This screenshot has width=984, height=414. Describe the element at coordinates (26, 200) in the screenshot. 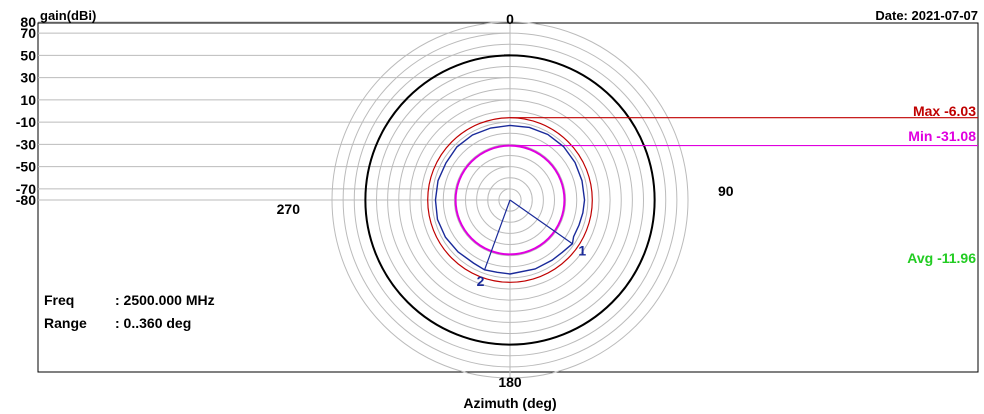

I see `gain-tick-label: -80` at that location.